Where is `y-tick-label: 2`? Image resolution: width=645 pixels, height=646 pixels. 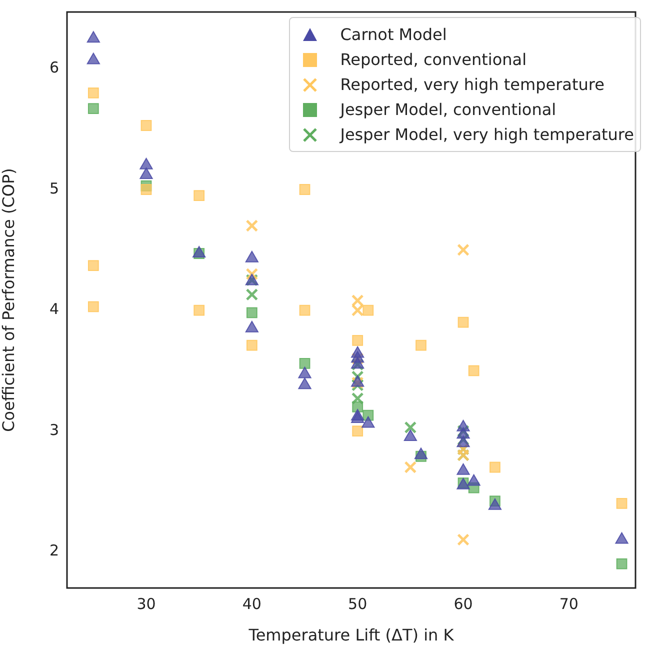 y-tick-label: 2 is located at coordinates (54, 551).